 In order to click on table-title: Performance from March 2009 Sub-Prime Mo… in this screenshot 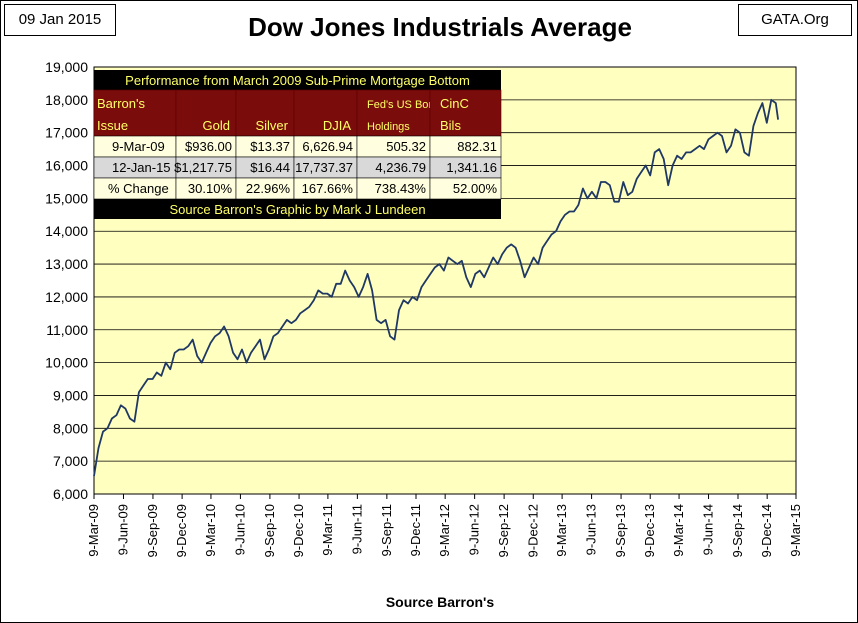, I will do `click(297, 80)`.